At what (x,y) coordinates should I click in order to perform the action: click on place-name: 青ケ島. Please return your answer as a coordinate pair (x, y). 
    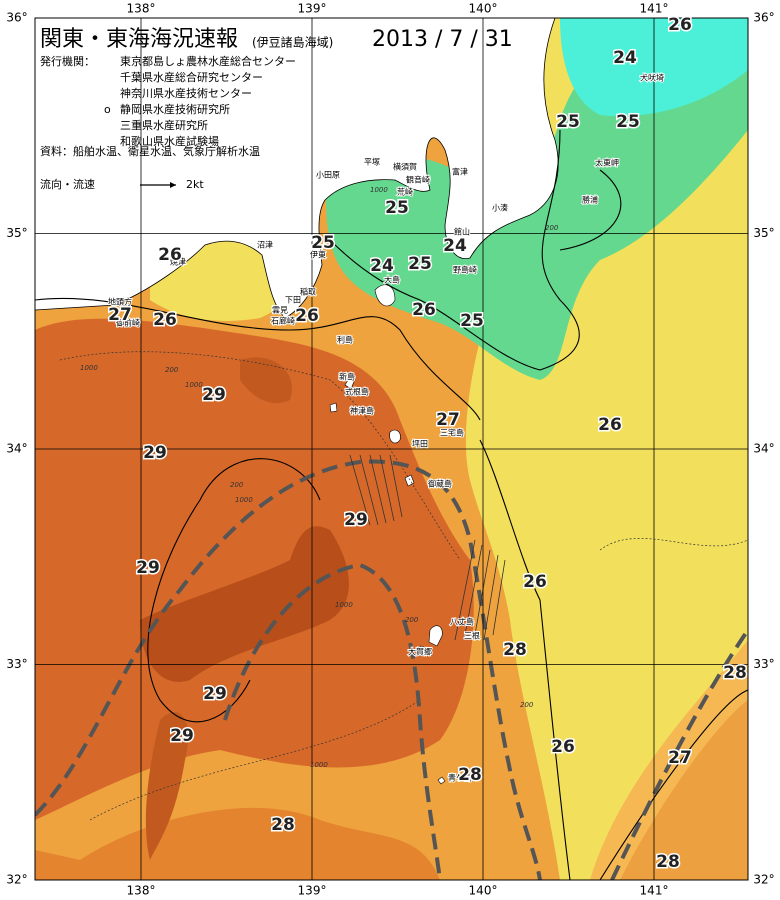
    Looking at the image, I should click on (460, 778).